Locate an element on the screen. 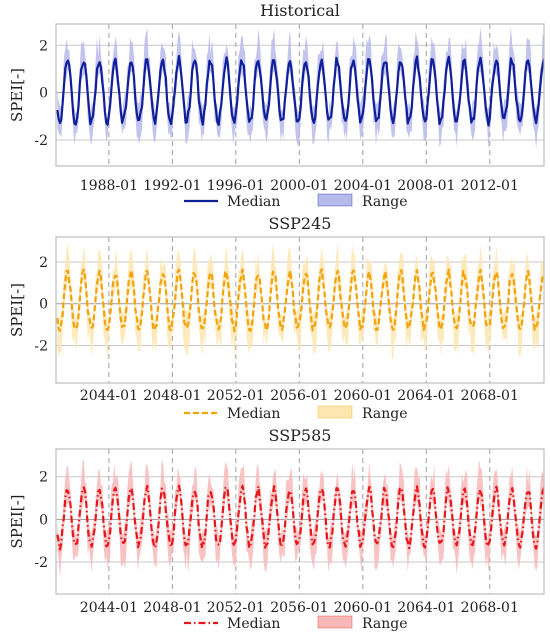 Image resolution: width=550 pixels, height=640 pixels. x-tick-label: 2000-01 is located at coordinates (299, 186).